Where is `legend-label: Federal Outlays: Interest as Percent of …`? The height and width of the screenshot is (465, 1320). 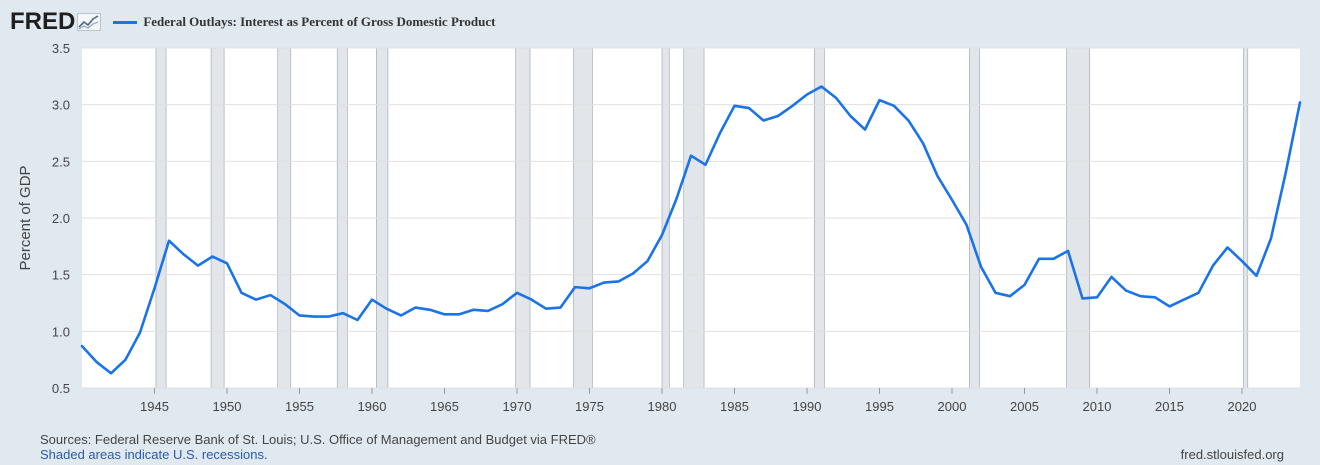
legend-label: Federal Outlays: Interest as Percent of … is located at coordinates (319, 21).